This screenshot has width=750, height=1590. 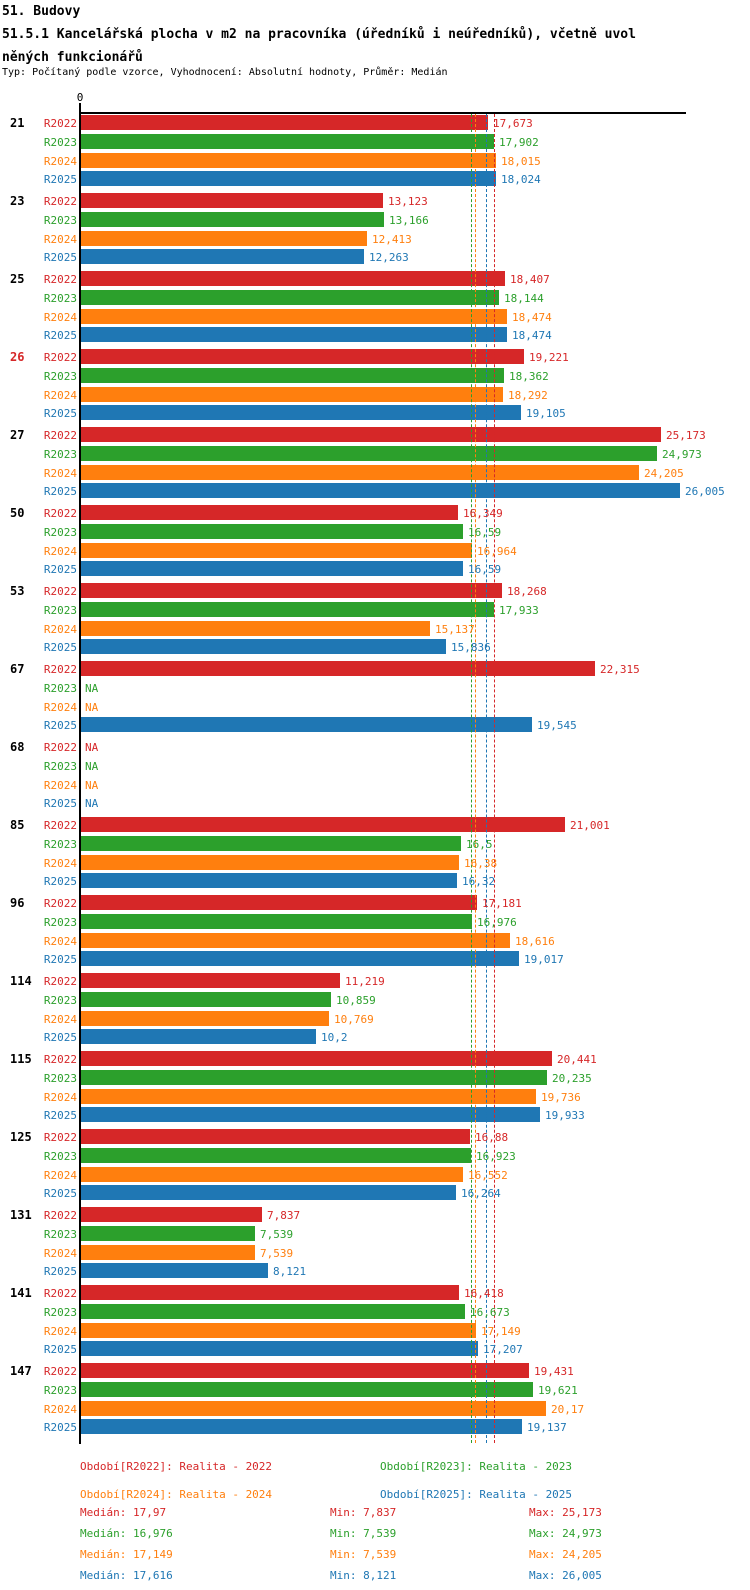 I want to click on indicator-title-line2: něných funkcionářů, so click(x=72, y=57).